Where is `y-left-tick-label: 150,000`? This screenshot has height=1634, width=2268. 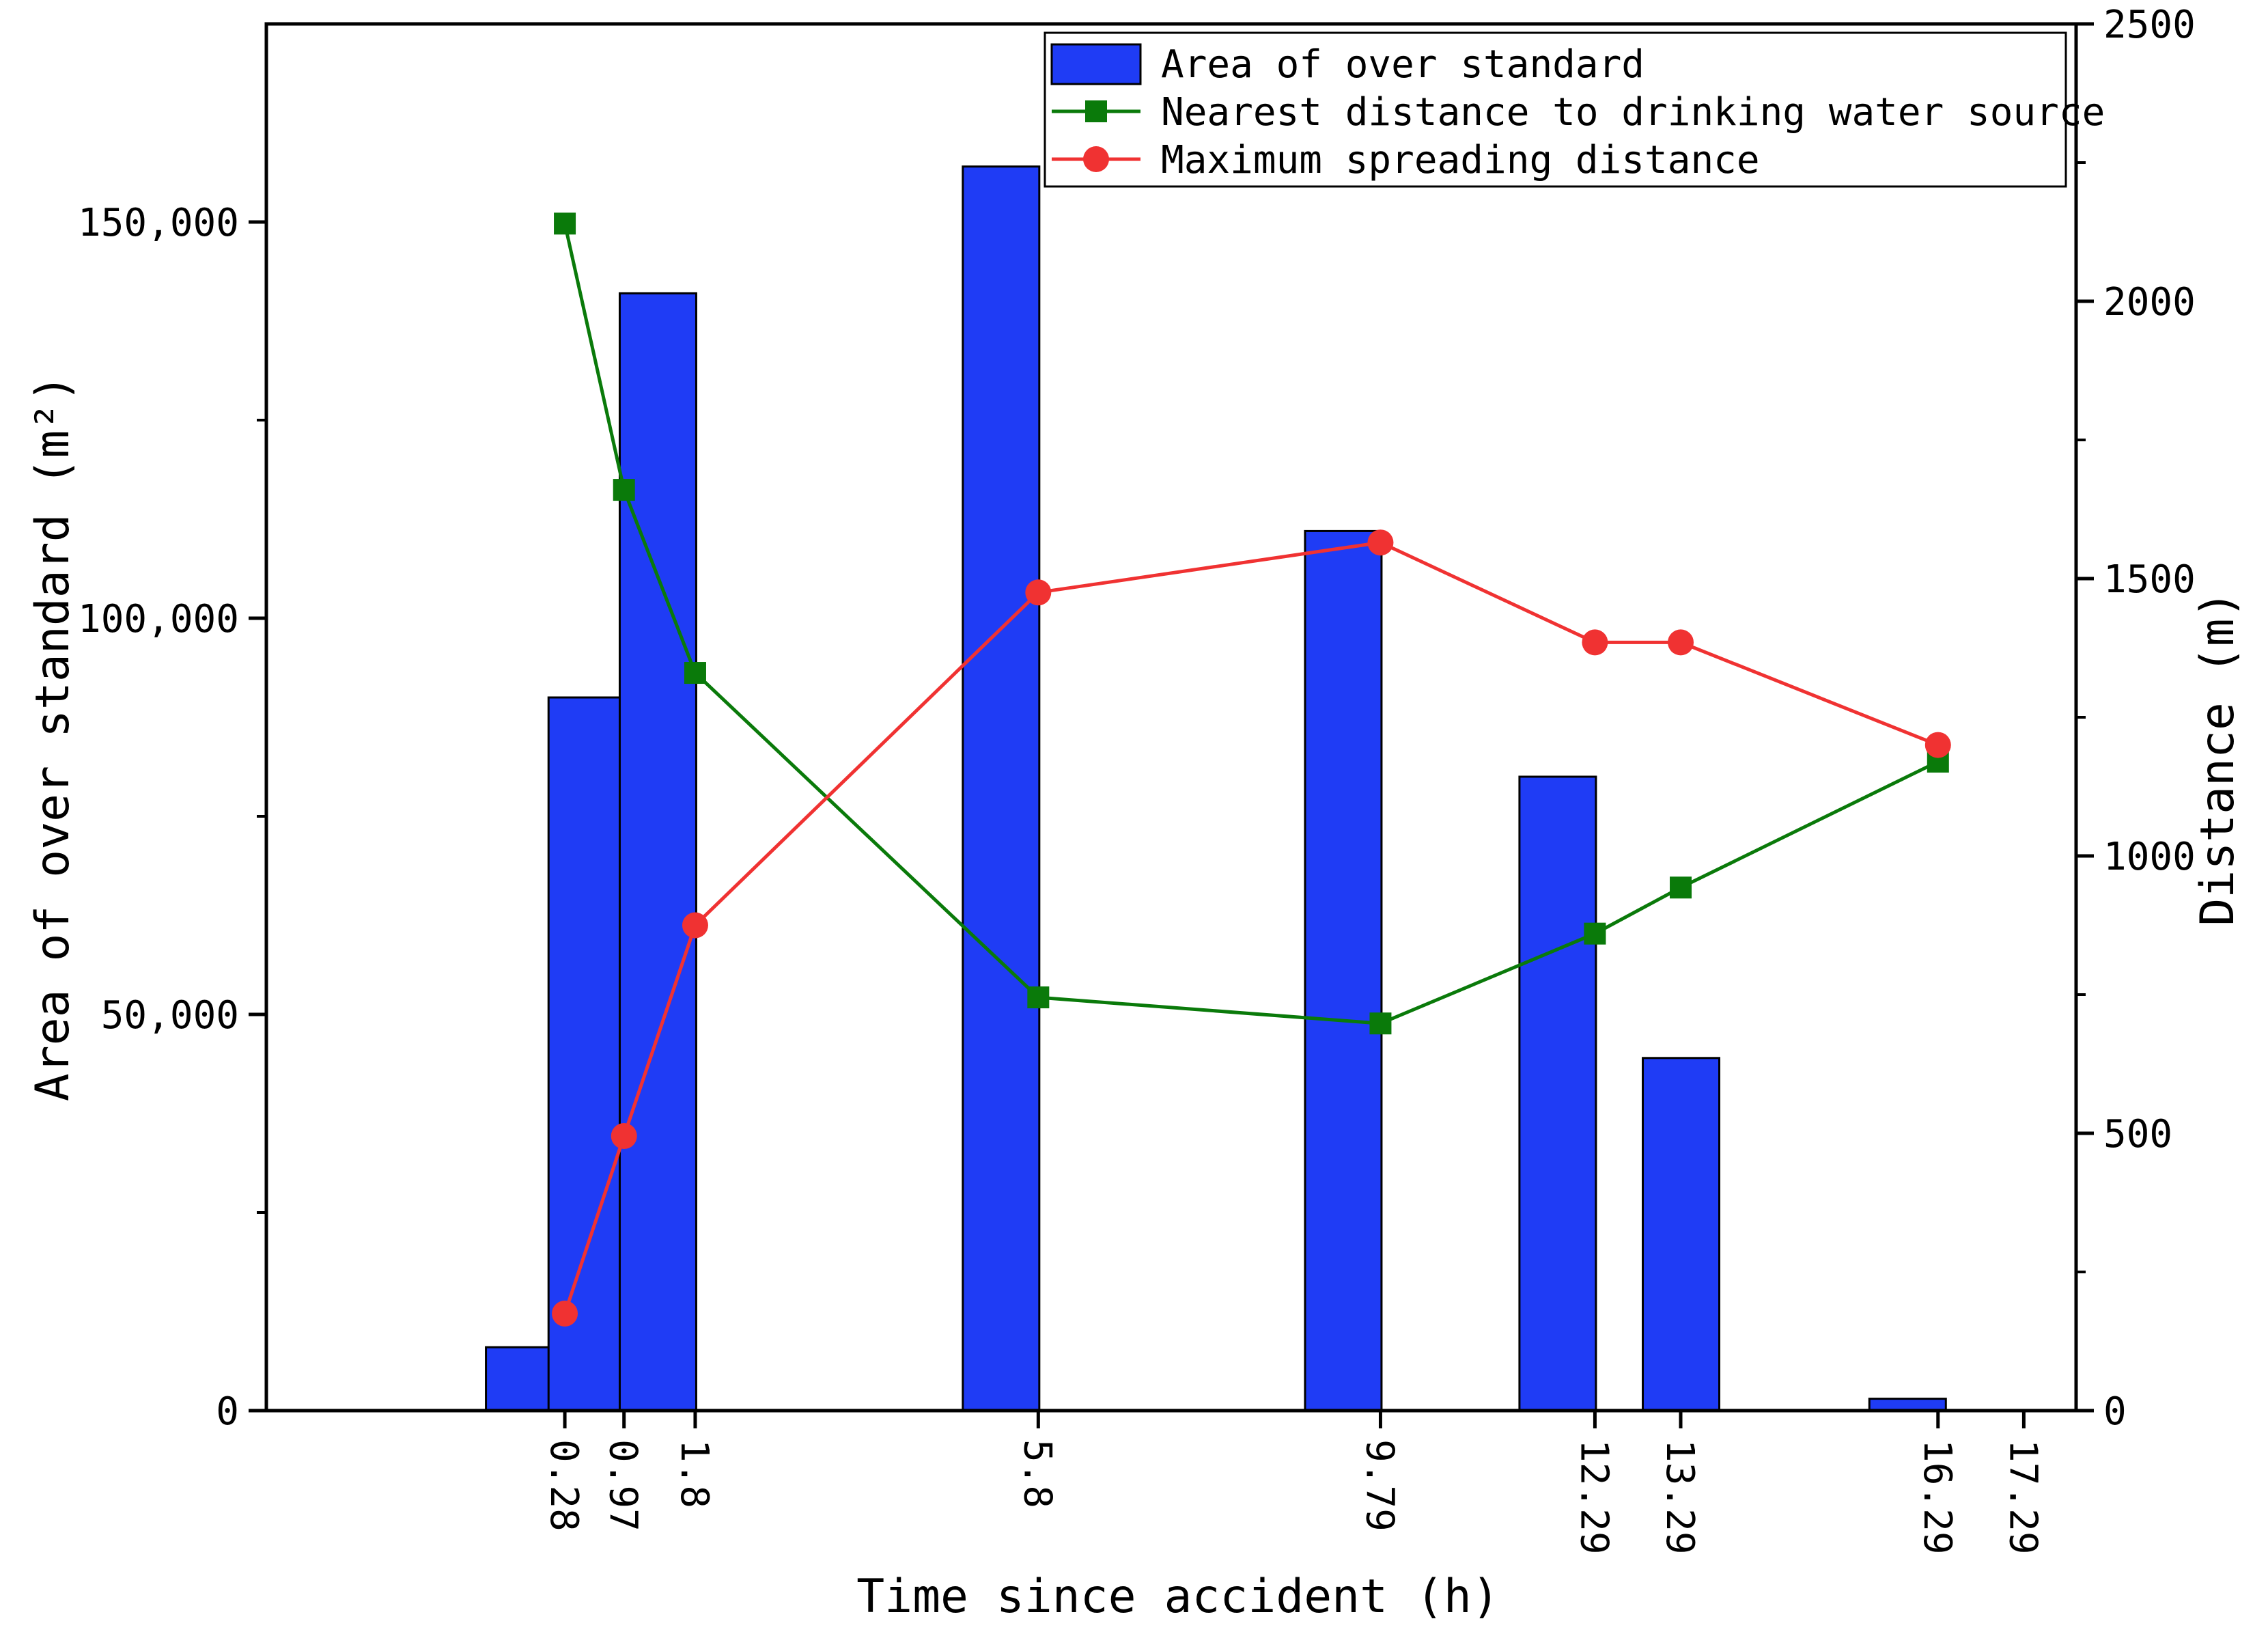 y-left-tick-label: 150,000 is located at coordinates (158, 223).